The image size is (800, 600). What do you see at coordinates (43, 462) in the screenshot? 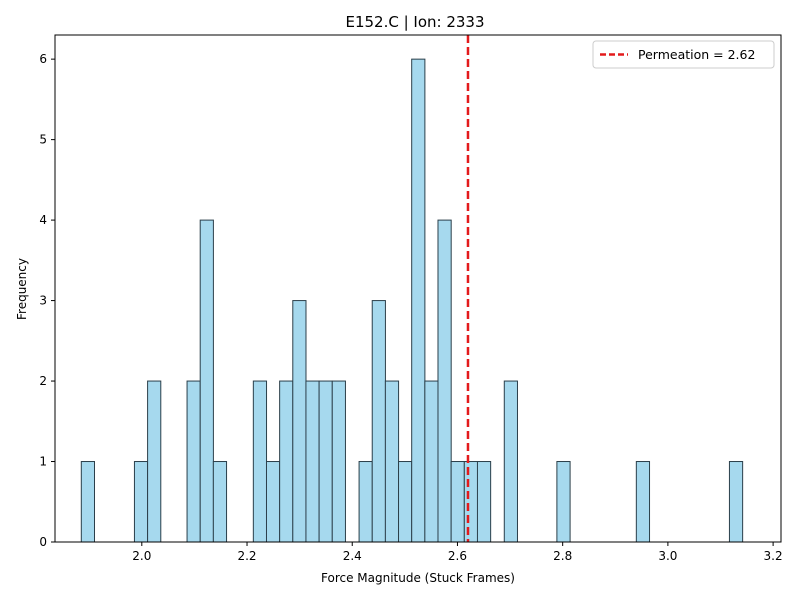
I see `y-tick-label: 1` at bounding box center [43, 462].